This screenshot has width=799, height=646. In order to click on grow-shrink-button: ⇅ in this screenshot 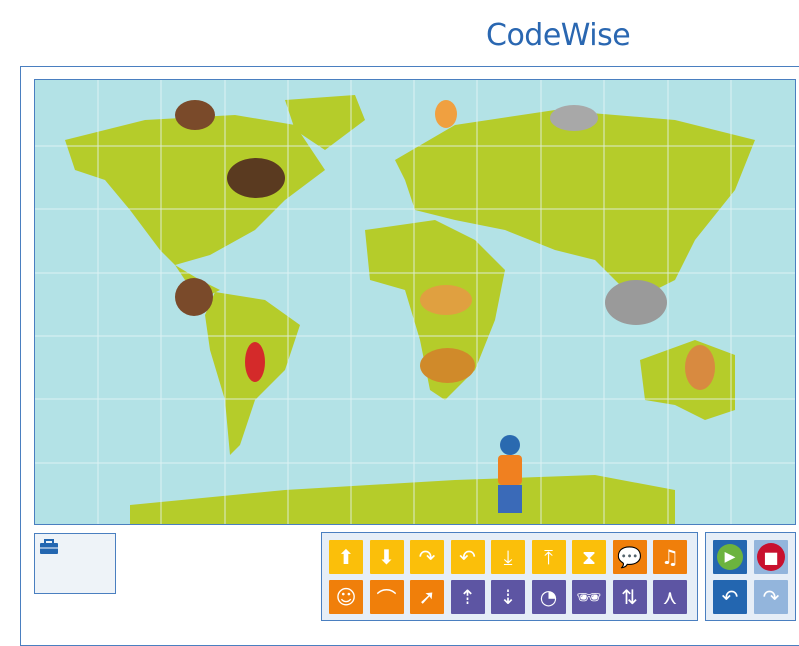, I will do `click(629, 597)`.